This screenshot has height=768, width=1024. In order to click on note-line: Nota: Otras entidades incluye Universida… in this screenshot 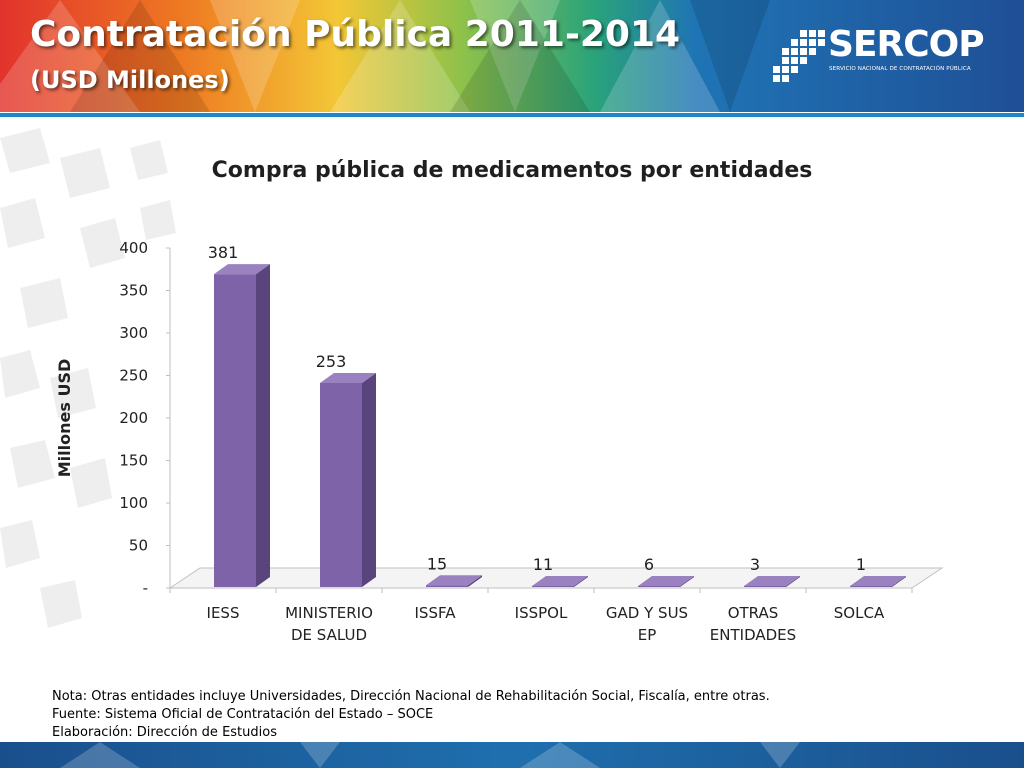, I will do `click(411, 696)`.